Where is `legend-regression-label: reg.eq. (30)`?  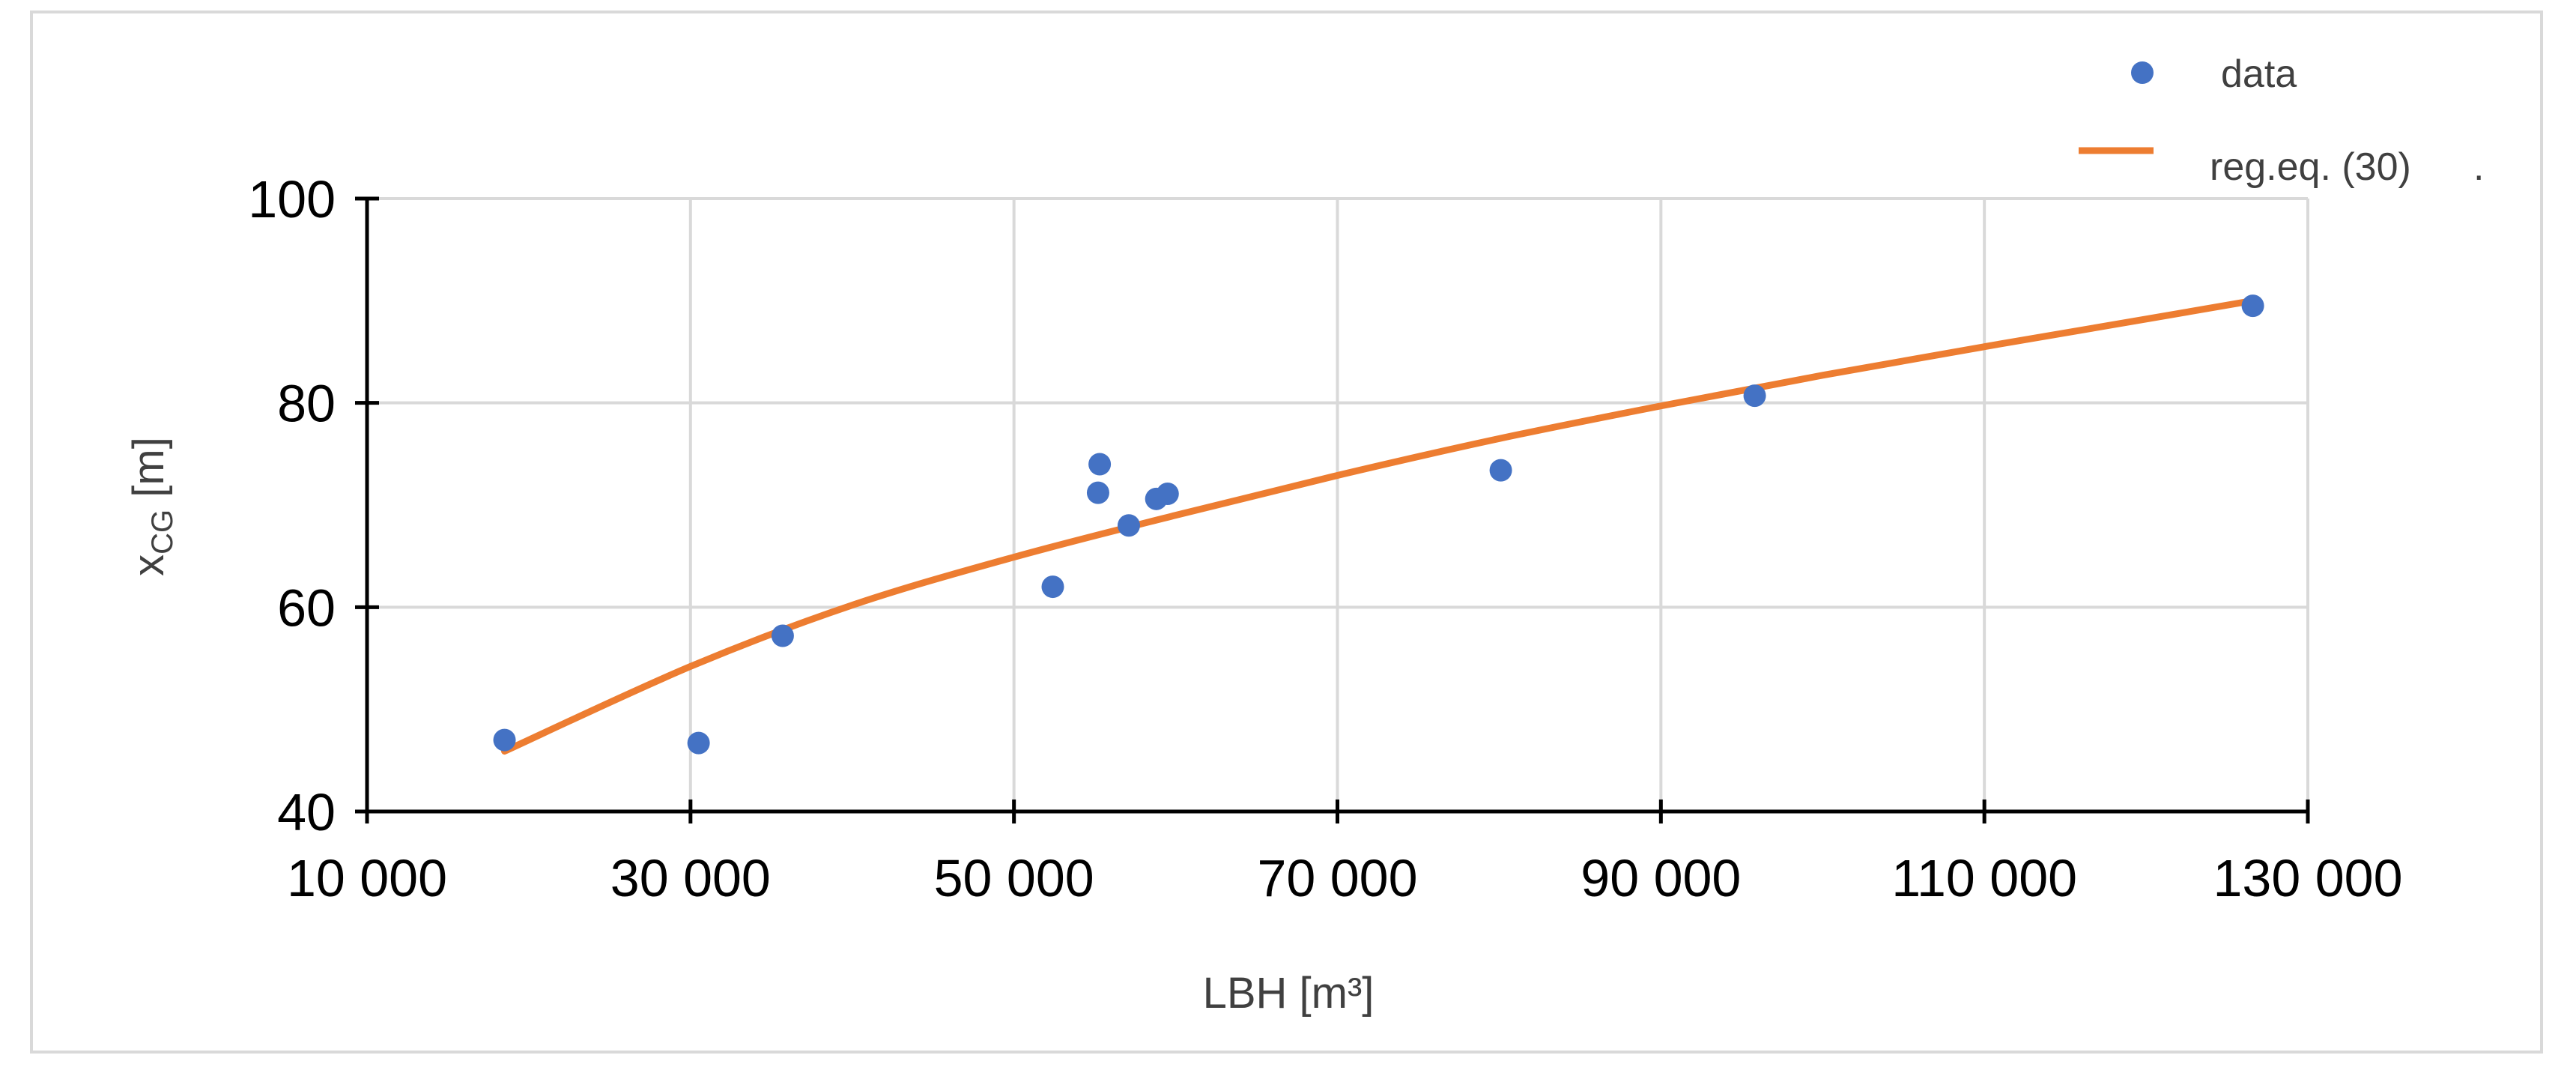 legend-regression-label: reg.eq. (30) is located at coordinates (2310, 167).